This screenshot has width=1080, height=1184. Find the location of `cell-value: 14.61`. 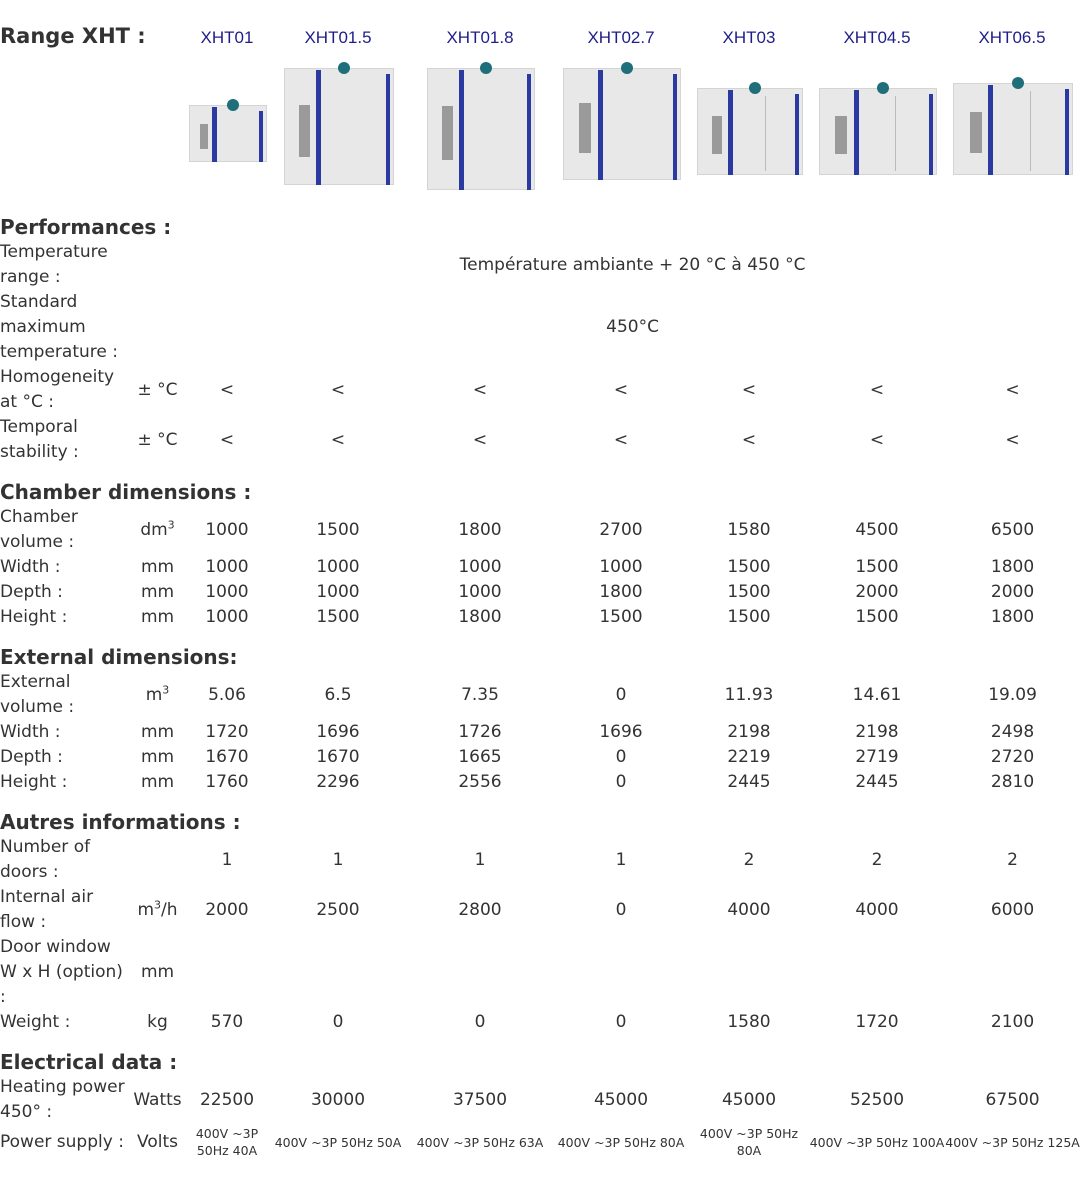

cell-value: 14.61 is located at coordinates (877, 694).